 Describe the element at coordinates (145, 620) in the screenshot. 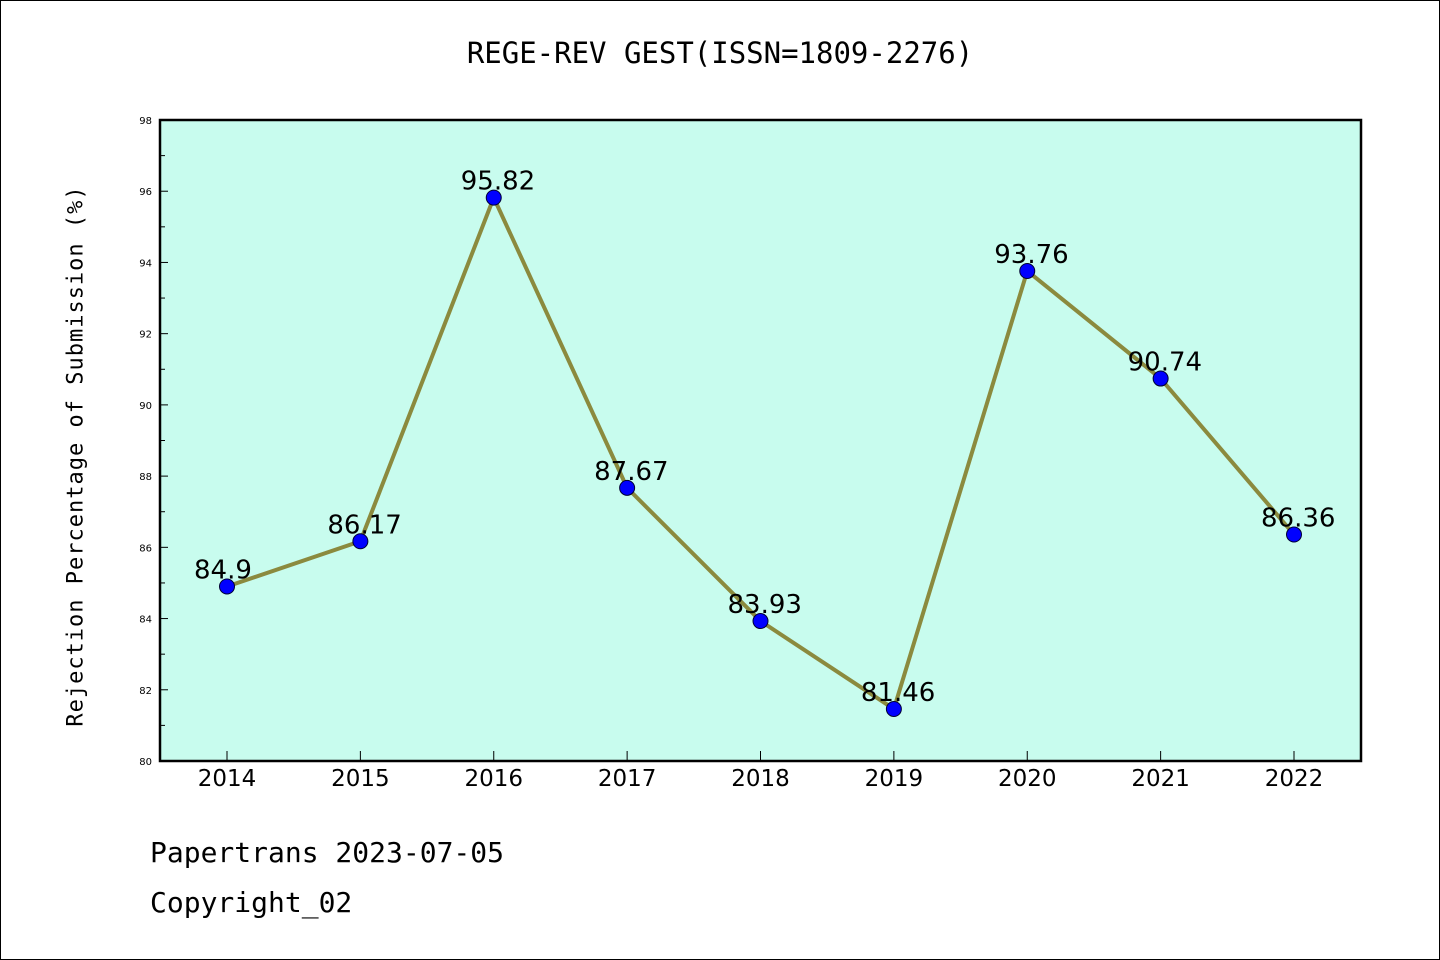

I see `y-tick-label: 84` at that location.